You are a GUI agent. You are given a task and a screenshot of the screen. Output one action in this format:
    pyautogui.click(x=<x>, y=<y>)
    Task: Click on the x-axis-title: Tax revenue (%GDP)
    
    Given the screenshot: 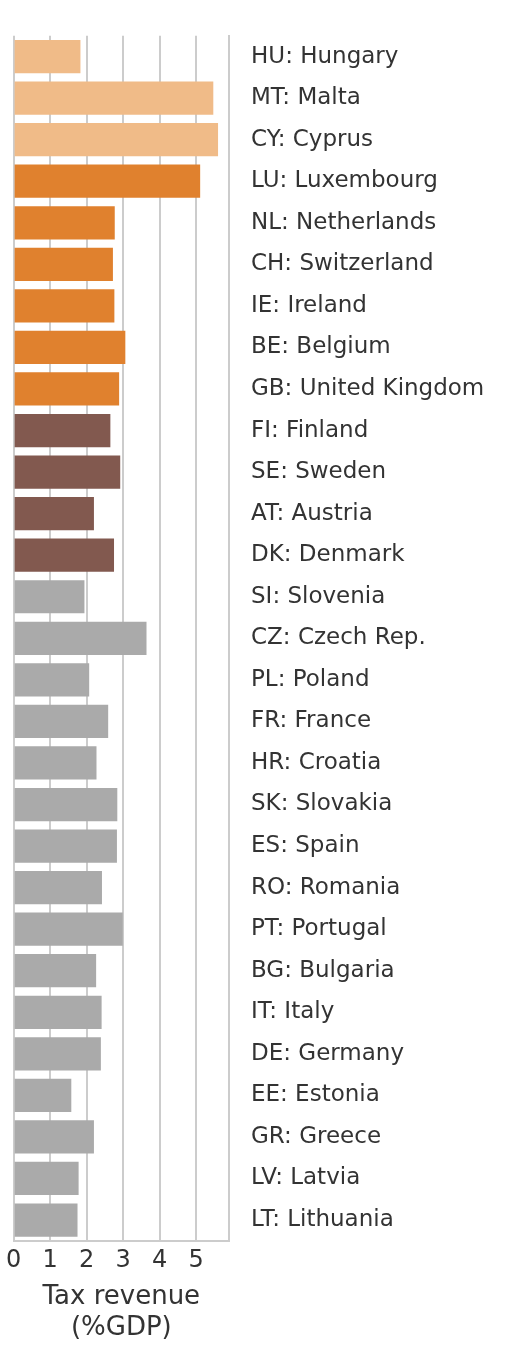 What is the action you would take?
    pyautogui.click(x=121, y=1310)
    